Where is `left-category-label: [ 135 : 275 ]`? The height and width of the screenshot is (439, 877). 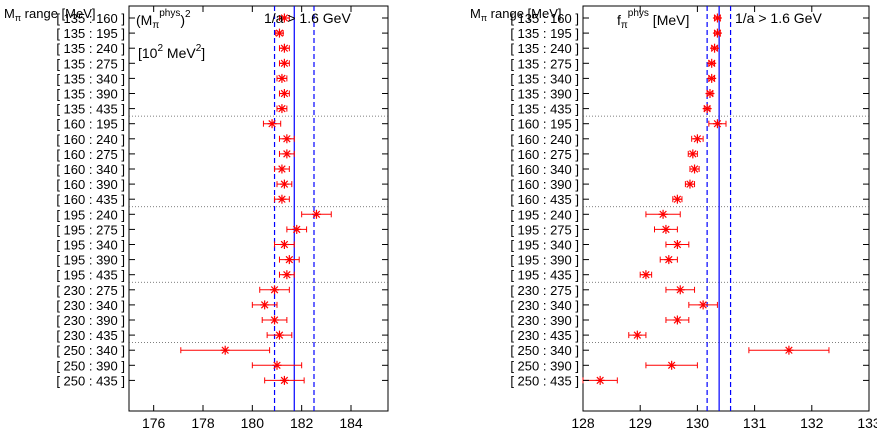
left-category-label: [ 135 : 275 ] is located at coordinates (90, 63).